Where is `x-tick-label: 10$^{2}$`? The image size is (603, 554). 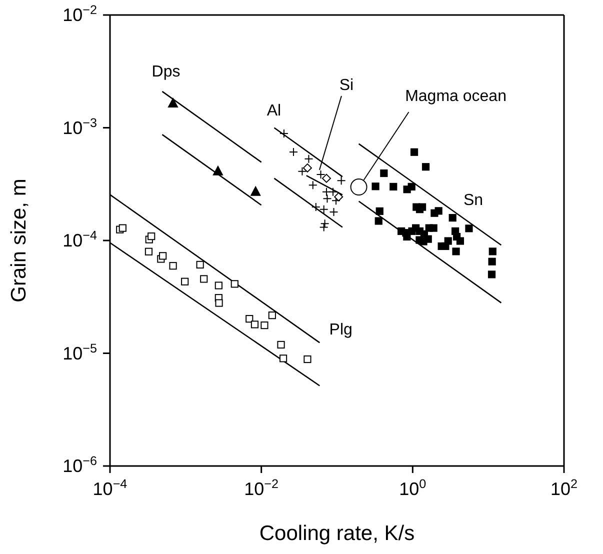 x-tick-label: 10$^{2}$ is located at coordinates (564, 488).